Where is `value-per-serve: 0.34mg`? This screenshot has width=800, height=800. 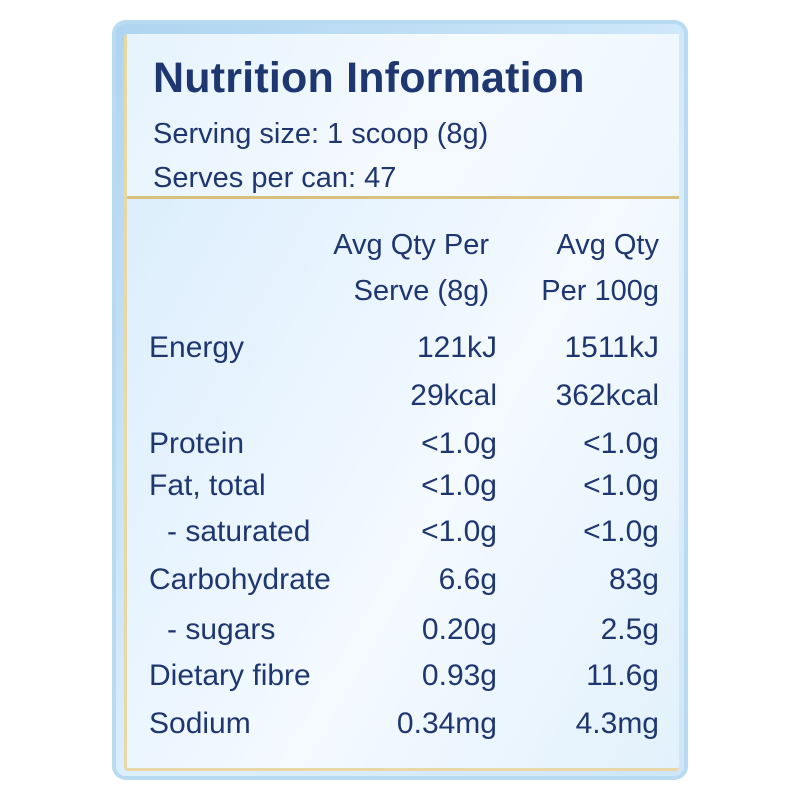
value-per-serve: 0.34mg is located at coordinates (446, 723).